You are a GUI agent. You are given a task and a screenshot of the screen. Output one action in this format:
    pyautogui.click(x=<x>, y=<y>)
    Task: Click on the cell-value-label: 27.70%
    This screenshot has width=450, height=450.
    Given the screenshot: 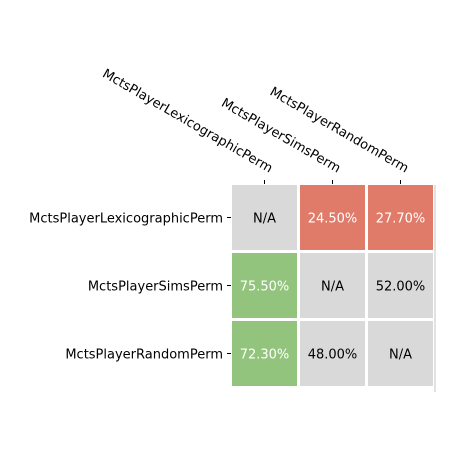 What is the action you would take?
    pyautogui.click(x=401, y=219)
    